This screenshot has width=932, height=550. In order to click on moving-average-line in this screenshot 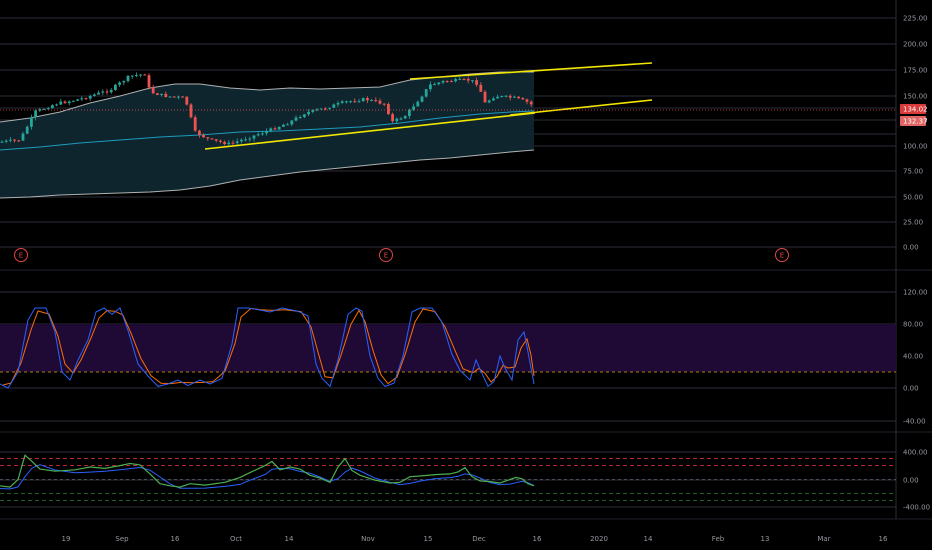, I will do `click(267, 130)`.